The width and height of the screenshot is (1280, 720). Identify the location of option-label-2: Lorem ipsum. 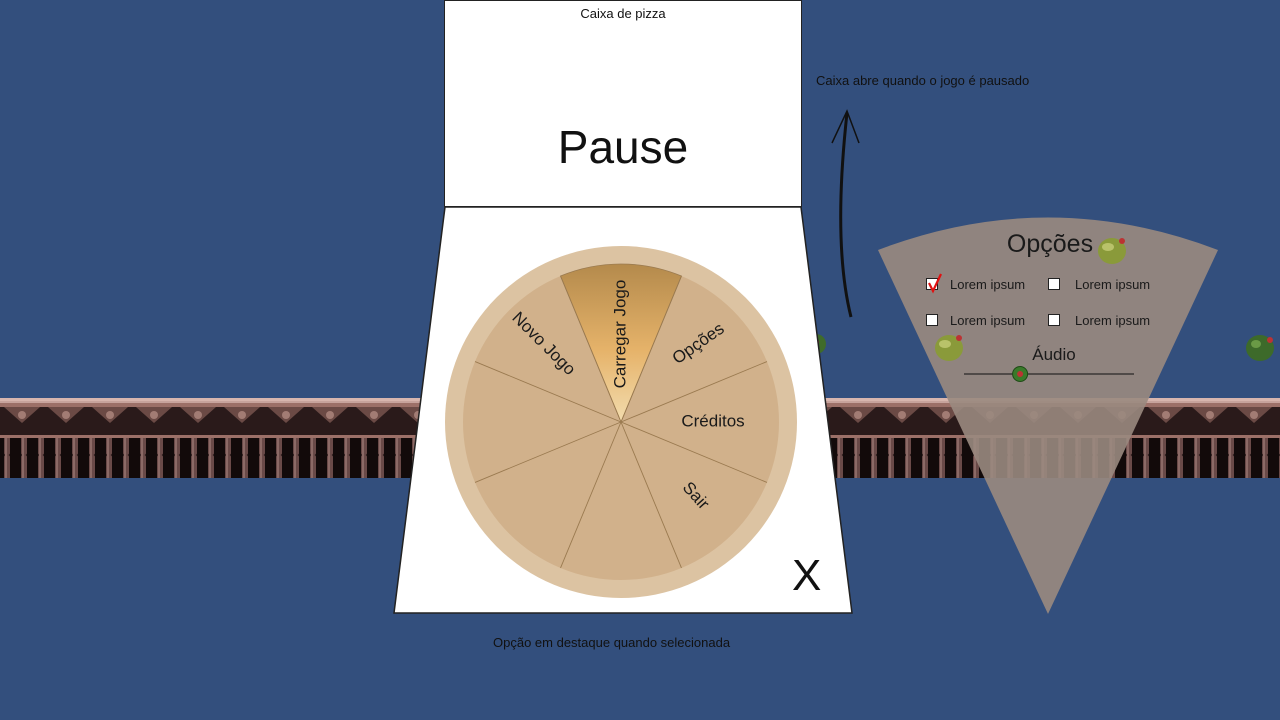
(1113, 284).